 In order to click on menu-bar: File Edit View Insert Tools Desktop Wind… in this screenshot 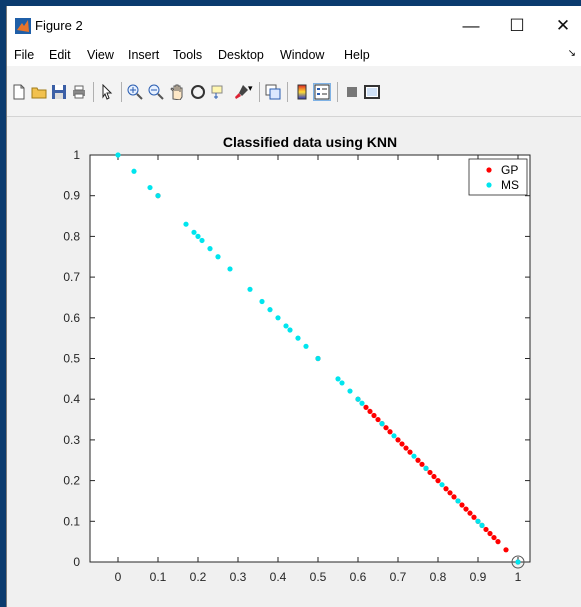, I will do `click(294, 55)`.